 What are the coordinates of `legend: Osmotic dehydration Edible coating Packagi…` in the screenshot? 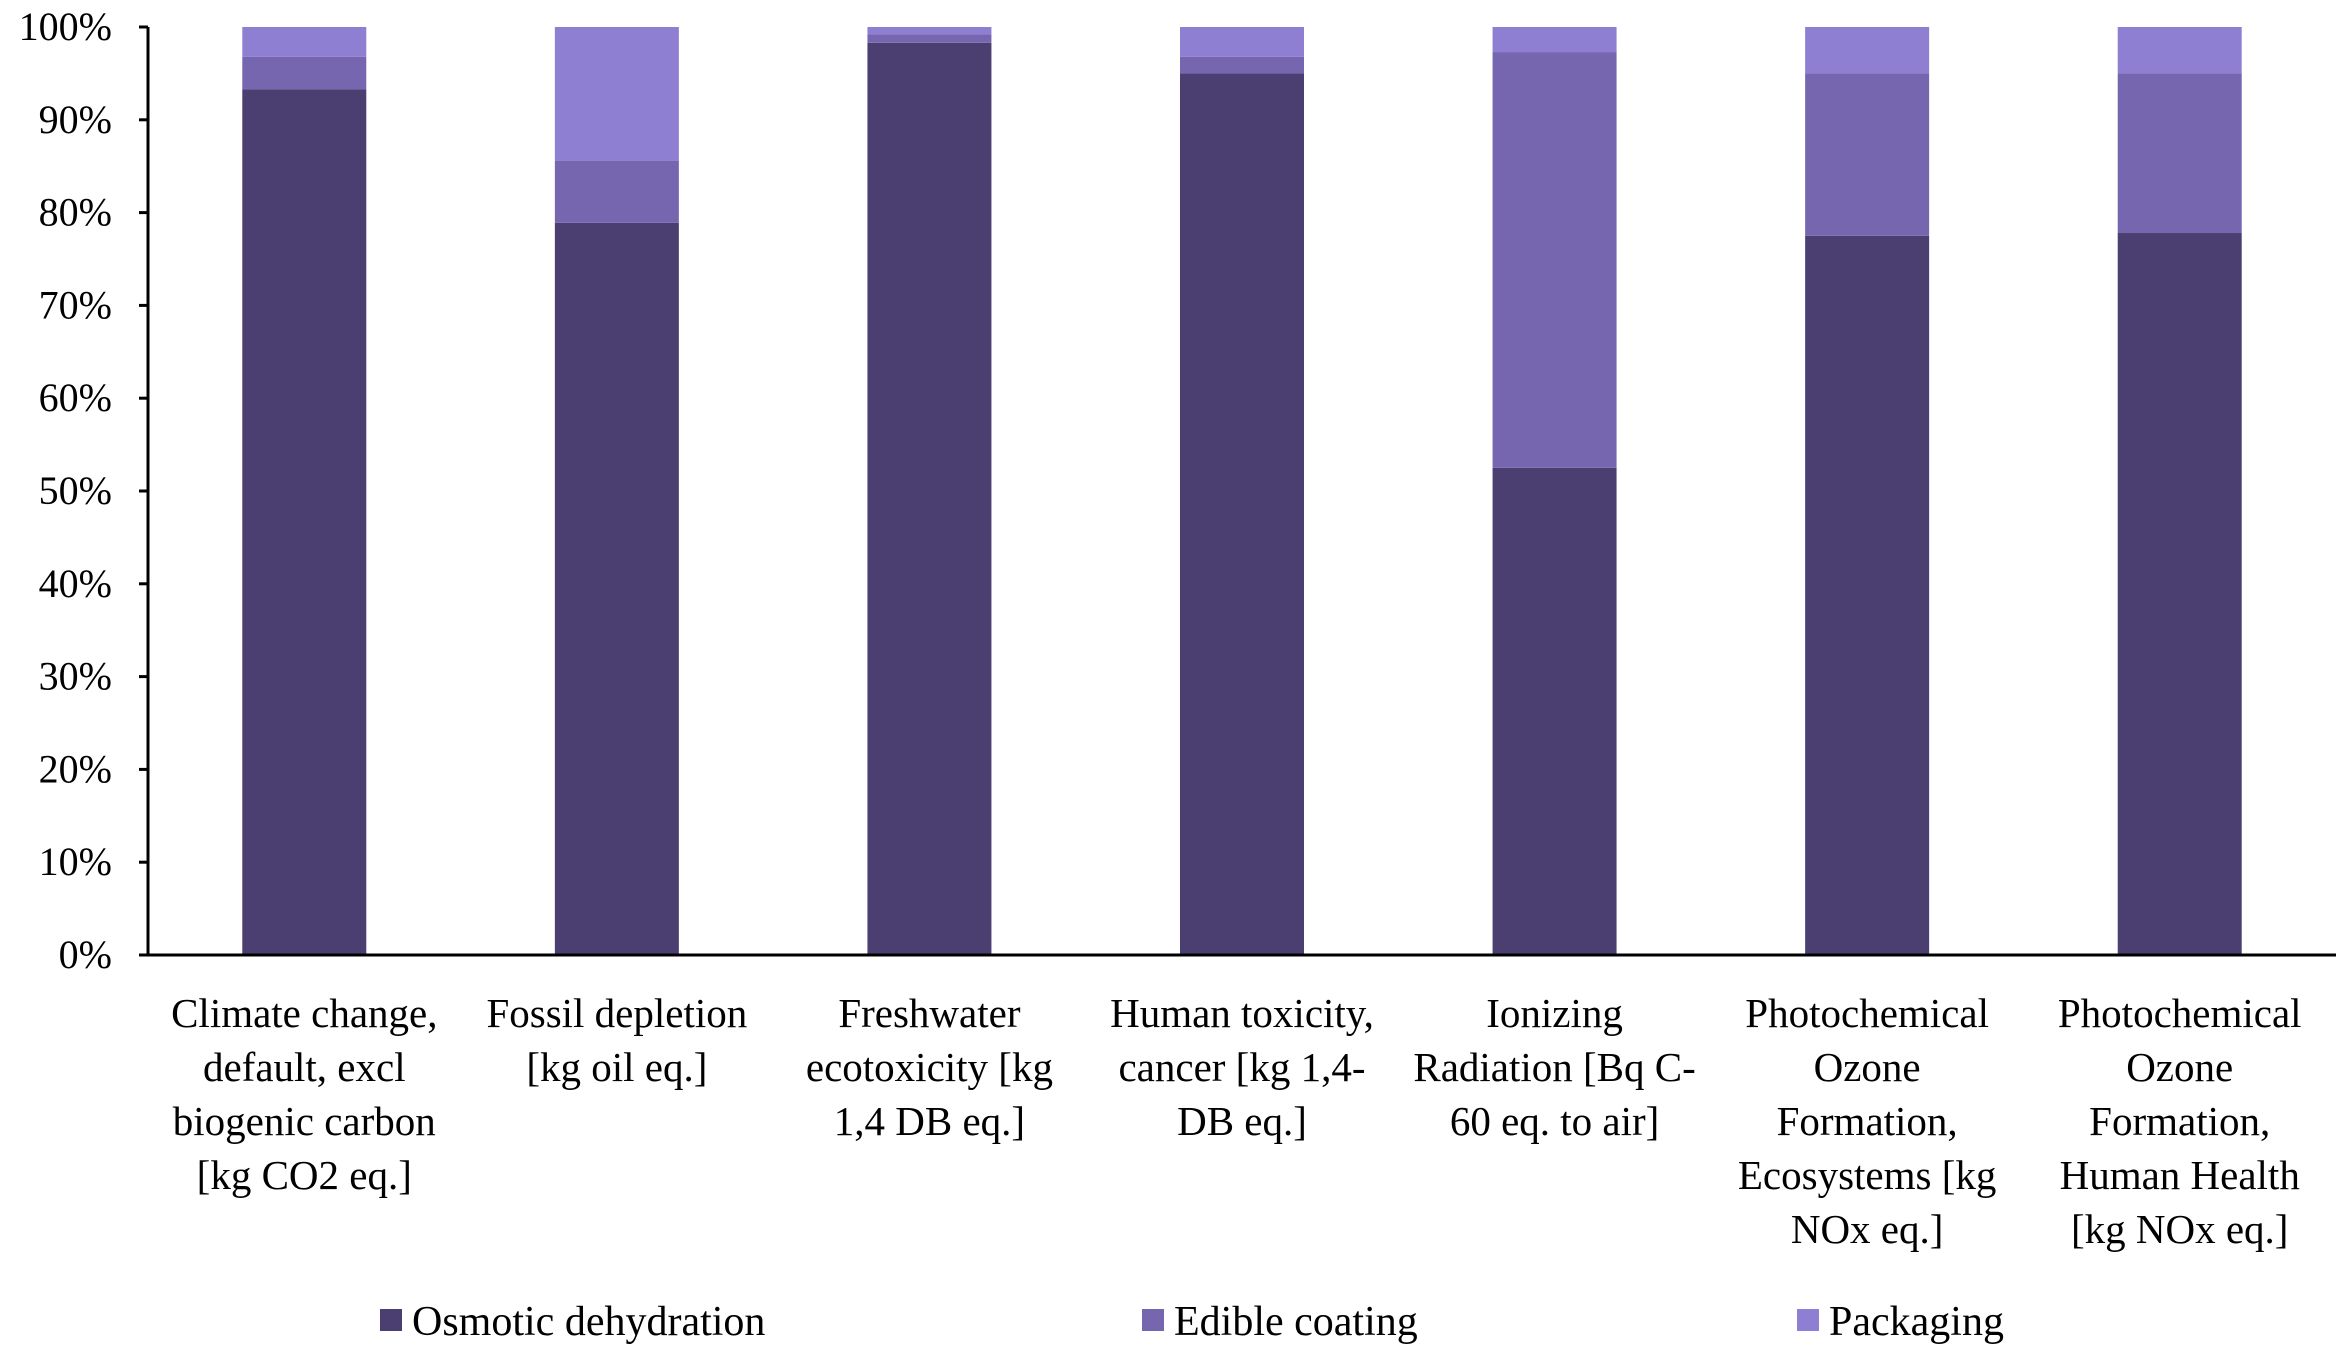 It's located at (1192, 1322).